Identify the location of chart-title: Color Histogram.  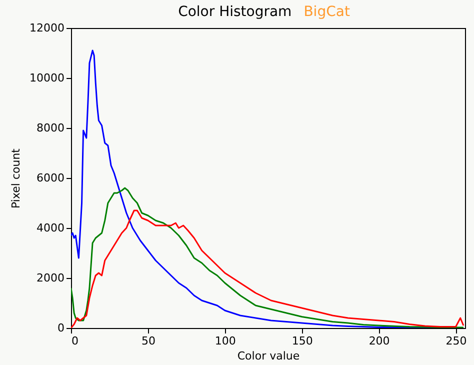
(235, 12).